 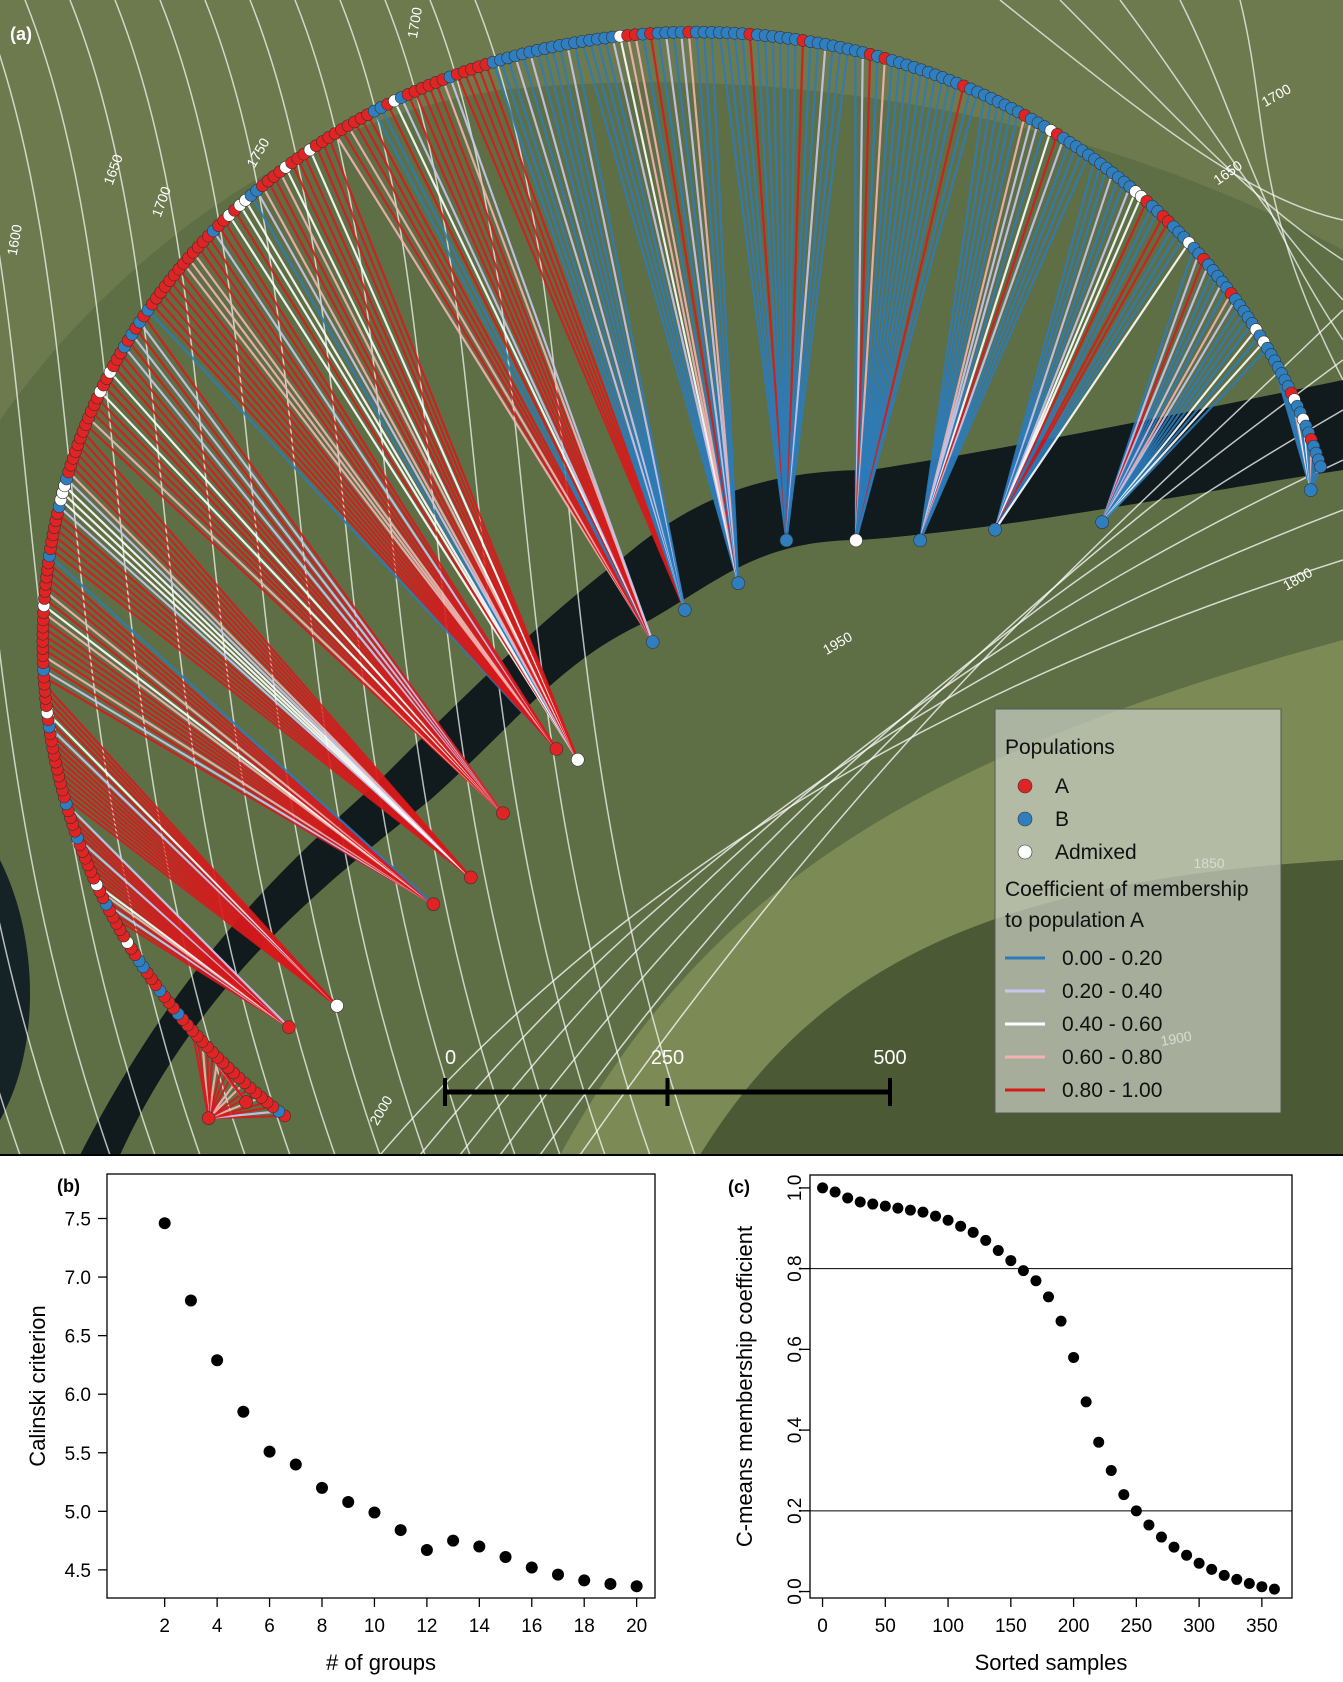 I want to click on x-tick-label: 10, so click(x=374, y=1626).